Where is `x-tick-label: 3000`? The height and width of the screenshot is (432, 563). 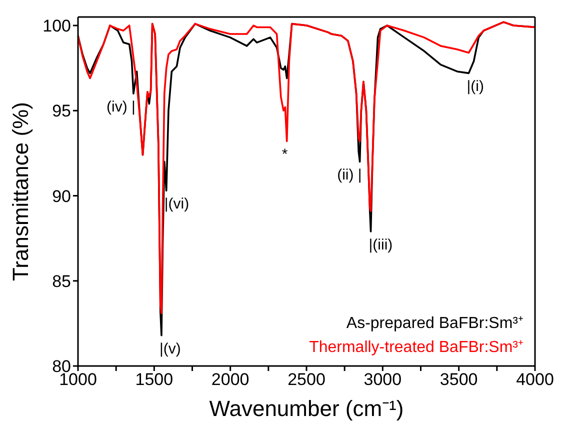 x-tick-label: 3000 is located at coordinates (383, 380).